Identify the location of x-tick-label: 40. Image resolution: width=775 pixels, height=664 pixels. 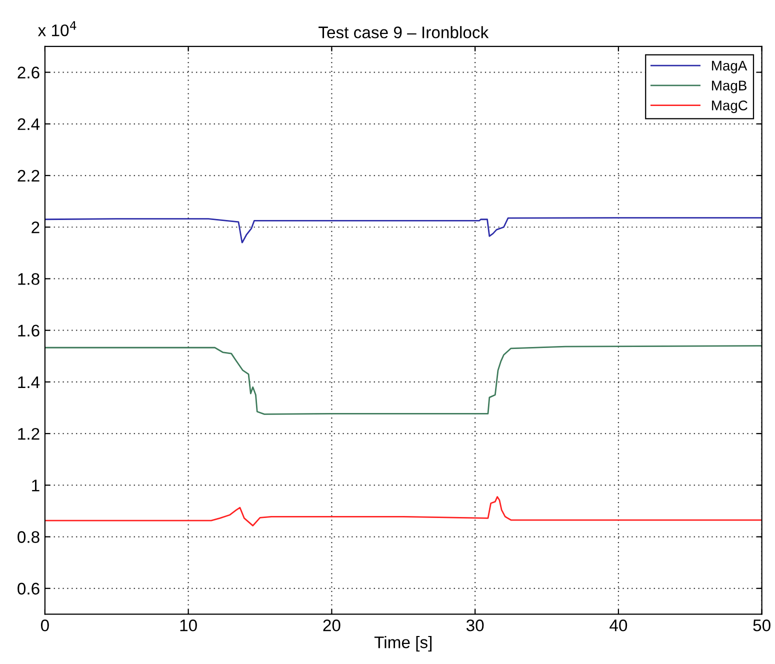
(619, 626).